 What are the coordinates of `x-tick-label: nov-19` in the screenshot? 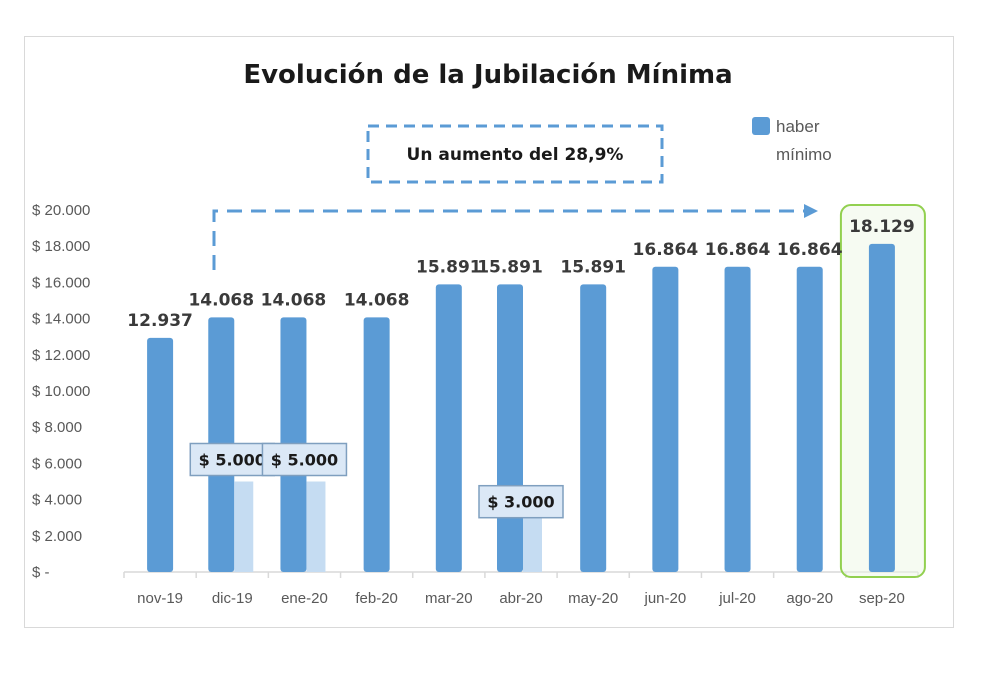 It's located at (160, 598).